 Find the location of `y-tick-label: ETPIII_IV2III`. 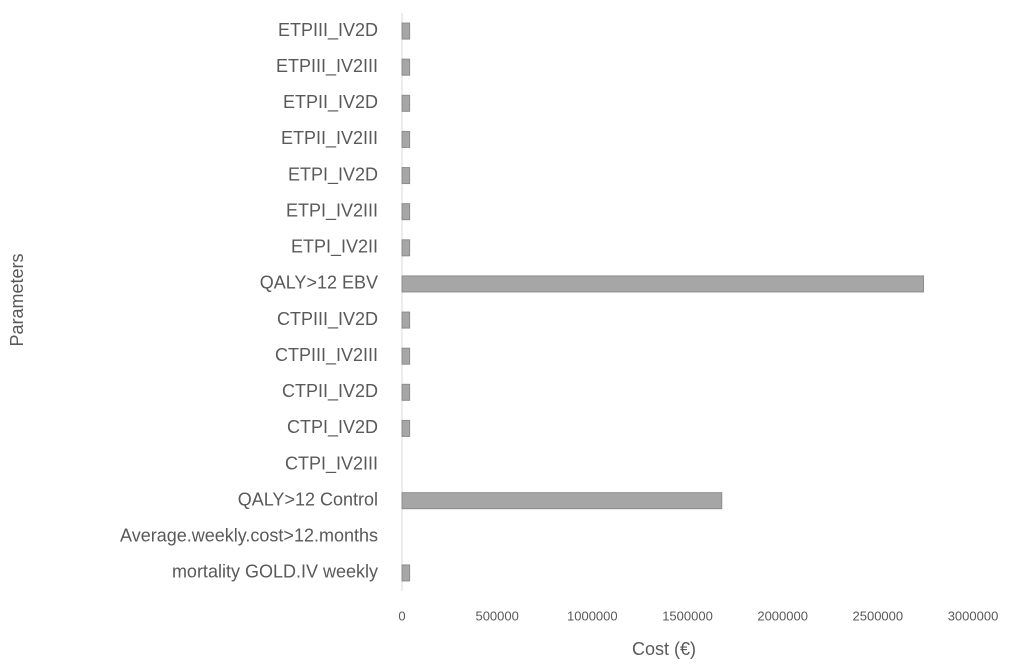

y-tick-label: ETPIII_IV2III is located at coordinates (327, 66).